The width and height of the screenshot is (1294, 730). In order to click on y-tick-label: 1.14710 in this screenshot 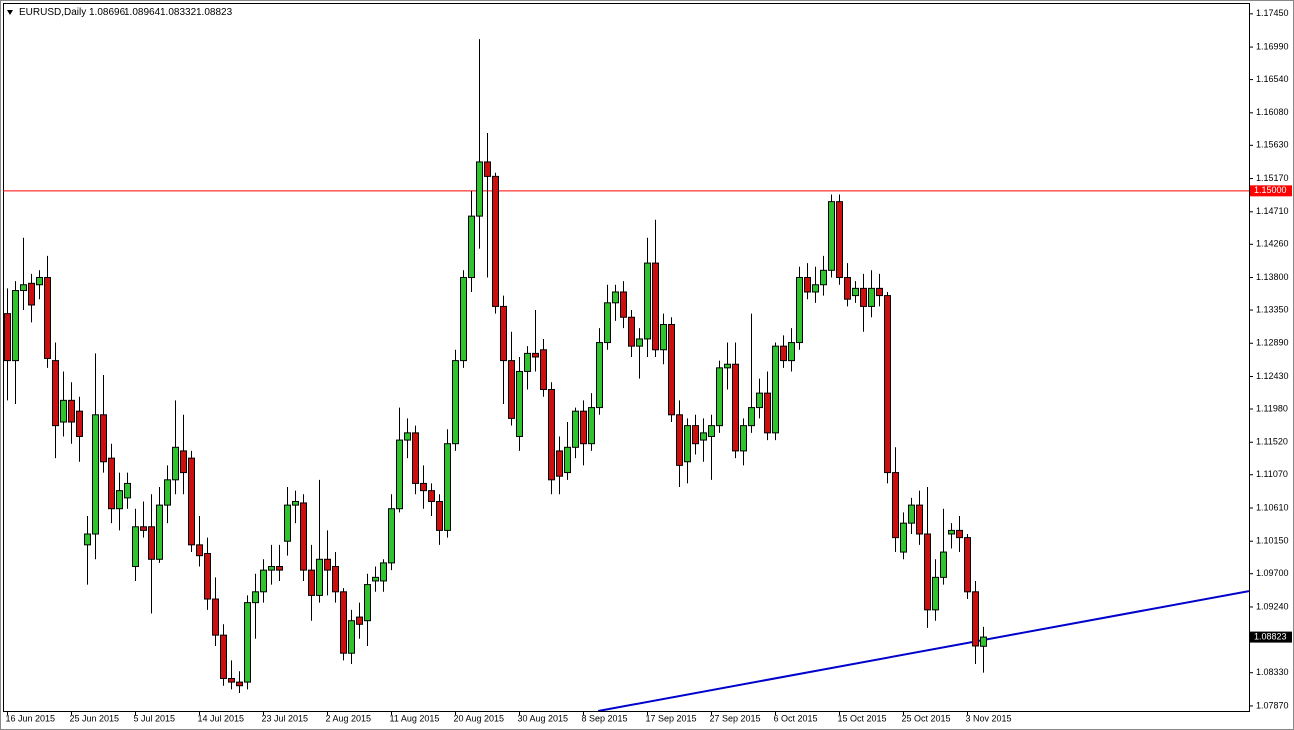, I will do `click(1272, 211)`.